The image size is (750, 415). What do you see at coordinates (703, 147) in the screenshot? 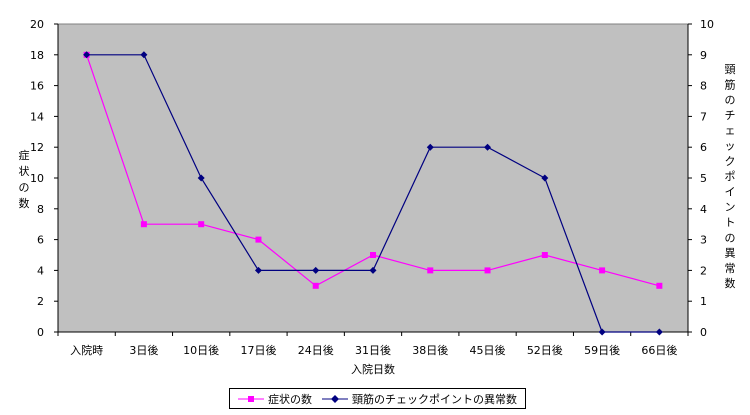
I see `right-tick-label: 6` at bounding box center [703, 147].